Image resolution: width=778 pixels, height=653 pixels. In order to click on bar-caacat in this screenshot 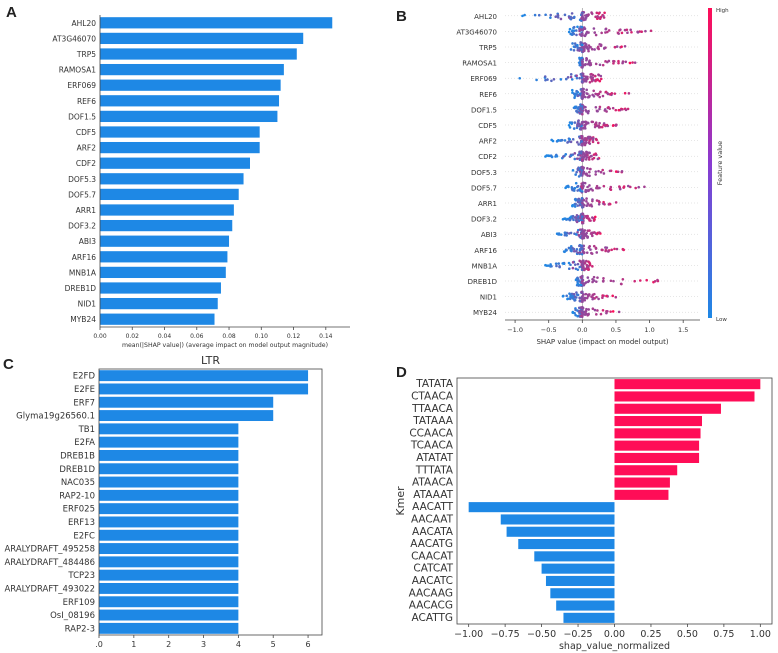, I will do `click(574, 556)`.